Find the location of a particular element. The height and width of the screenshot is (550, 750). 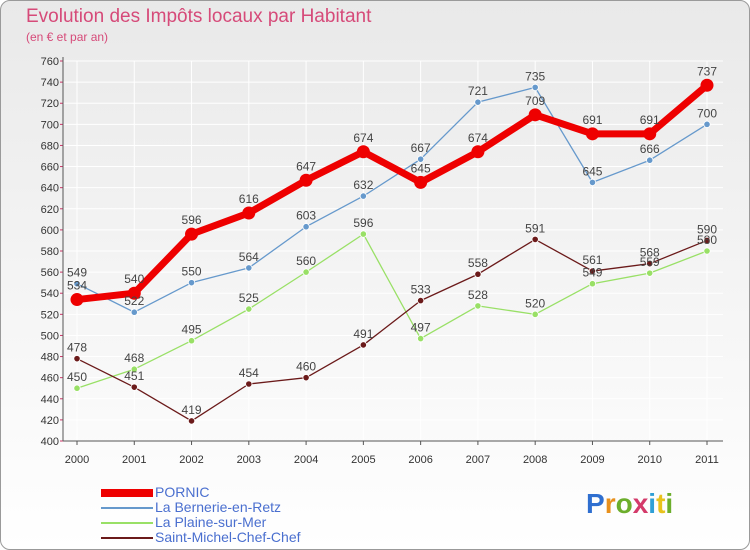

data-label-pornic: 709 is located at coordinates (535, 101).